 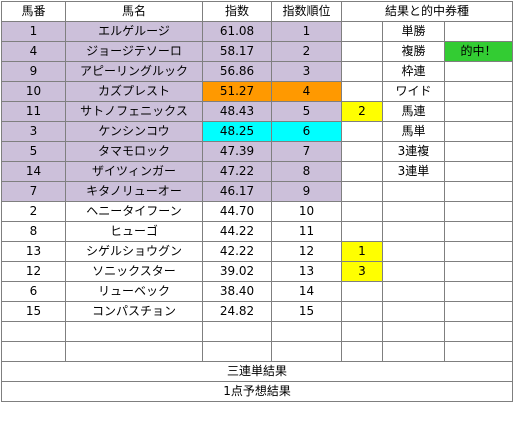 I want to click on cell-bamei: サトノフェニックス, so click(x=134, y=111).